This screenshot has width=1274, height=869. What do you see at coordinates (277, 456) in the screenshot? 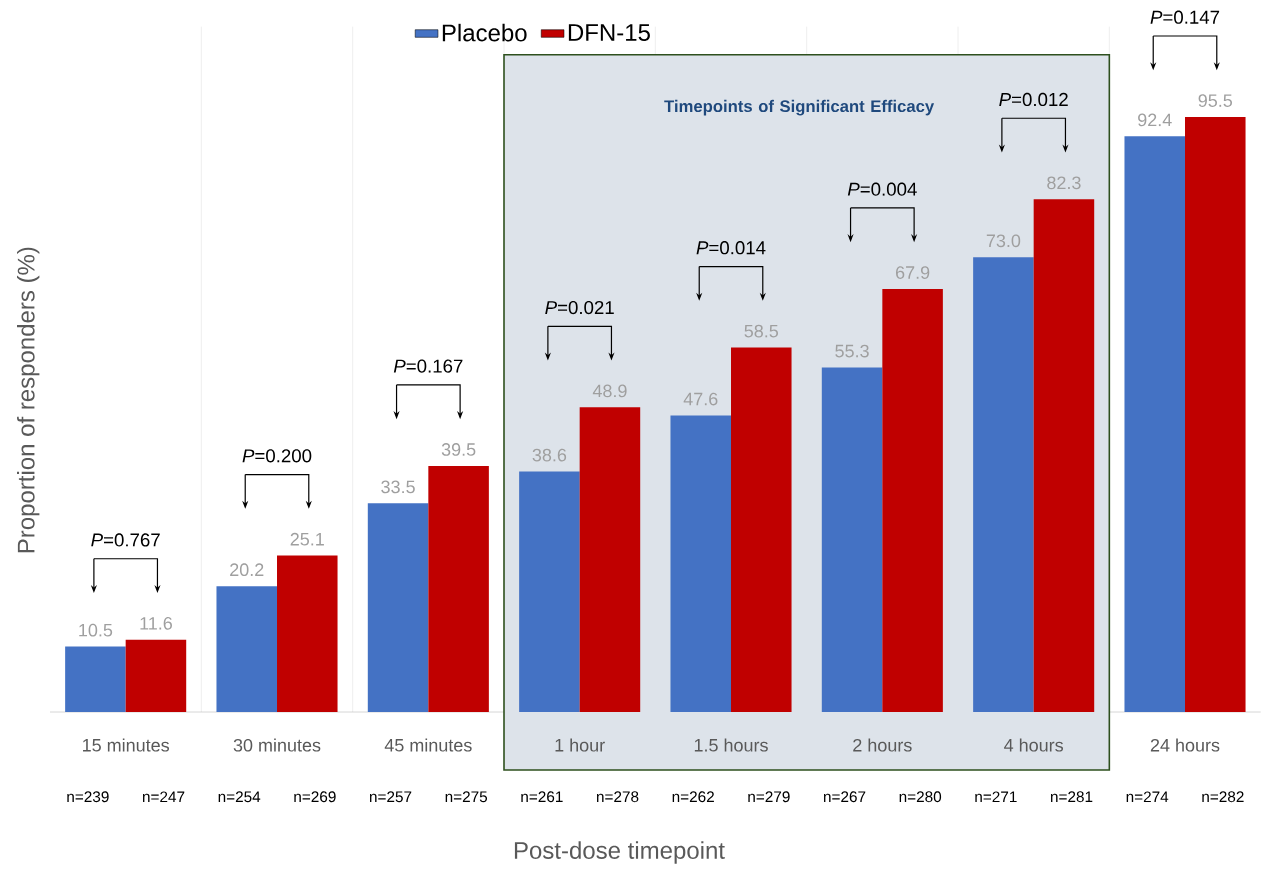
I see `annotation: P=0.200` at bounding box center [277, 456].